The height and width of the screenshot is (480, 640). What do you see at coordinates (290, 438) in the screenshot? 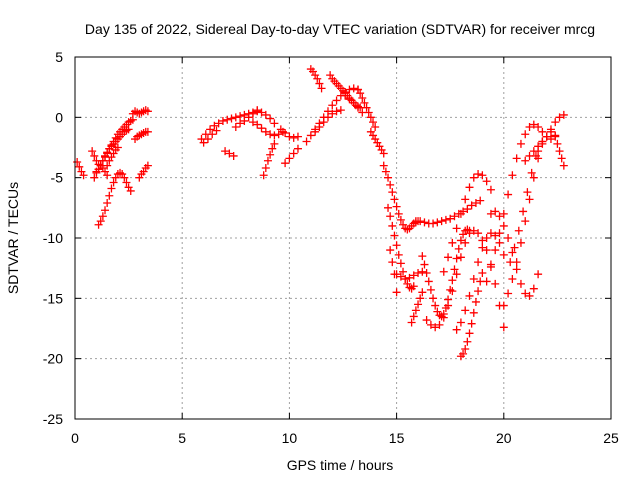
I see `x-tick-label: 10` at bounding box center [290, 438].